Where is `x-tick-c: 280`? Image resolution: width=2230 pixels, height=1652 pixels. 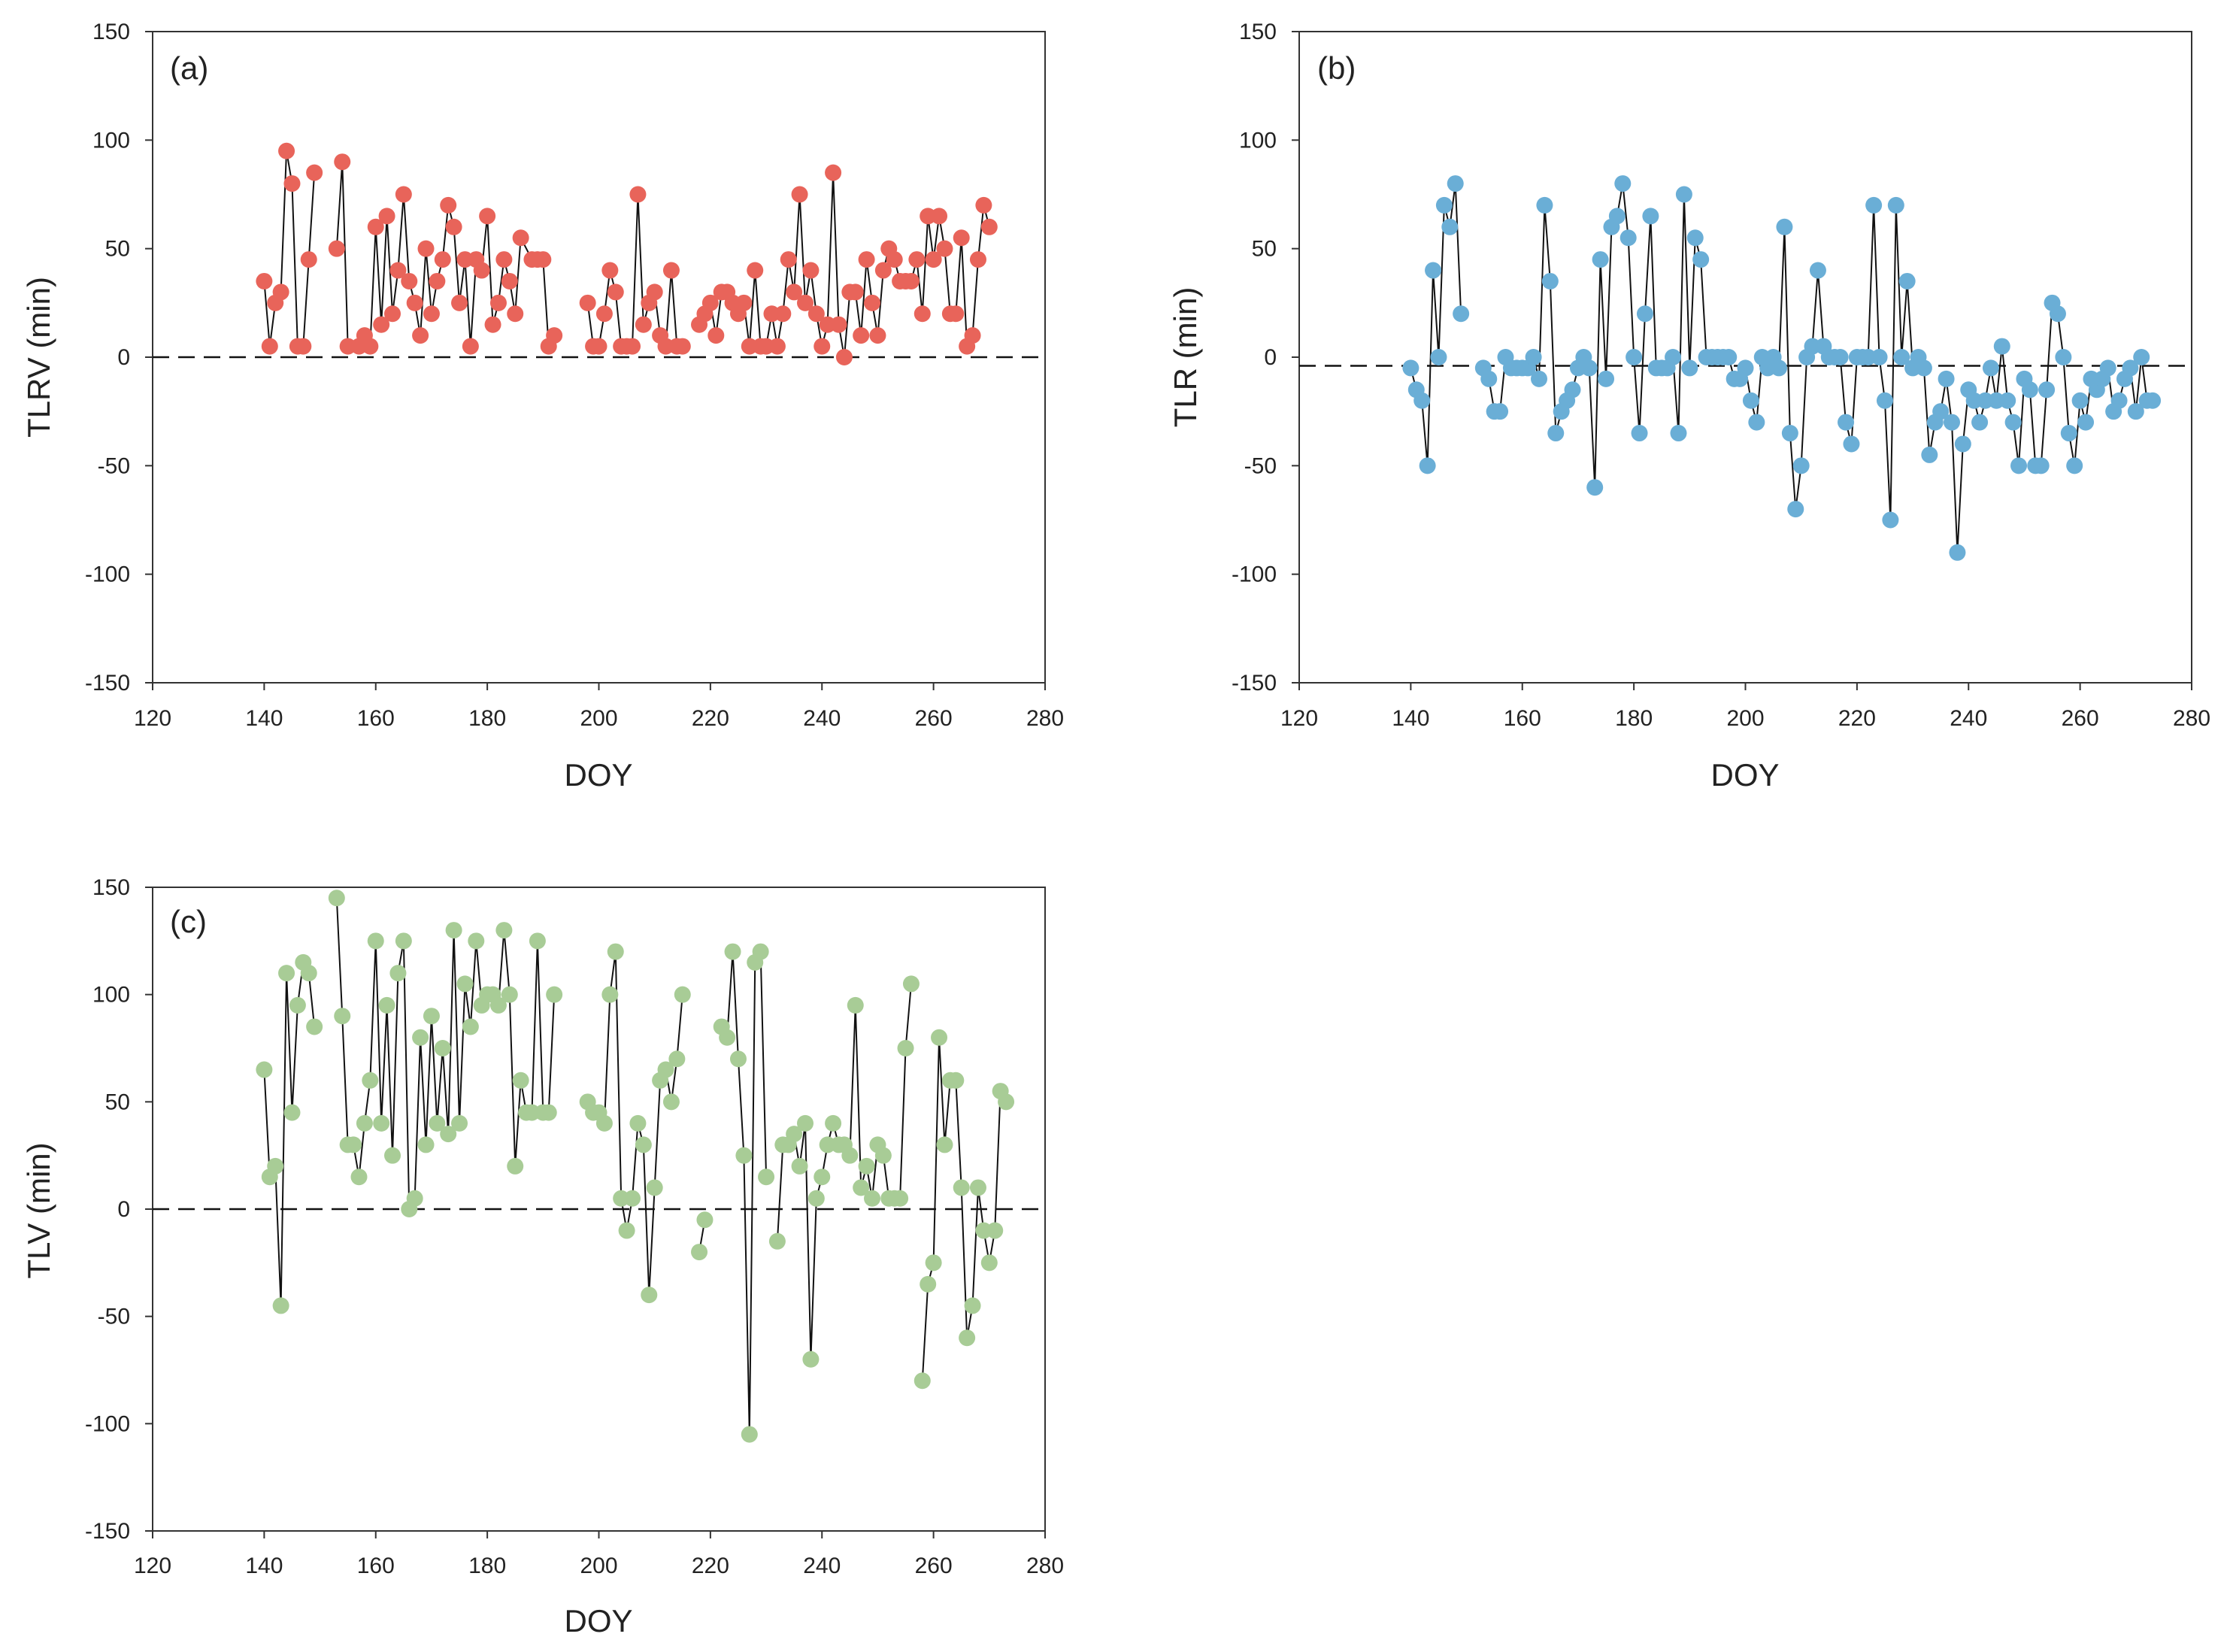 x-tick-c: 280 is located at coordinates (1045, 1565).